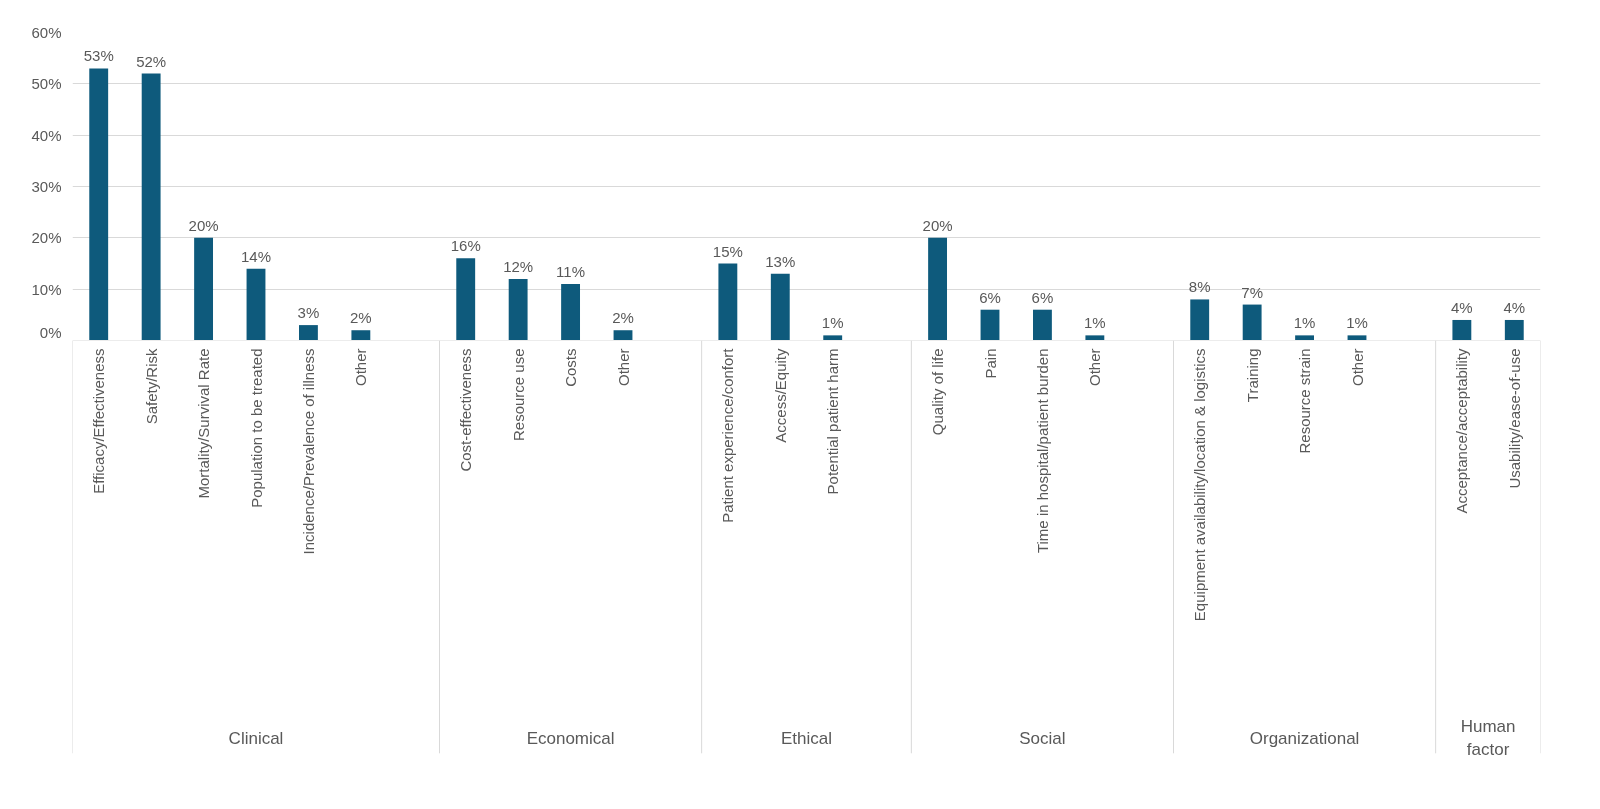 The image size is (1600, 809). Describe the element at coordinates (938, 392) in the screenshot. I see `x-tick-label: Quality of life` at that location.